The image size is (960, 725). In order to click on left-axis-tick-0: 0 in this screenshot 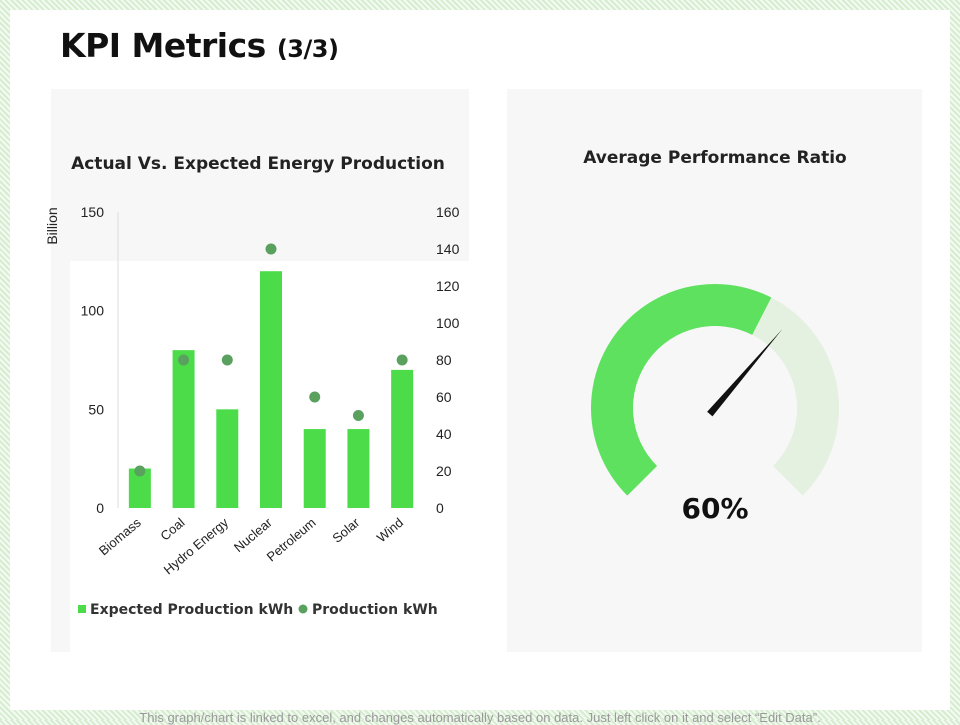, I will do `click(100, 508)`.